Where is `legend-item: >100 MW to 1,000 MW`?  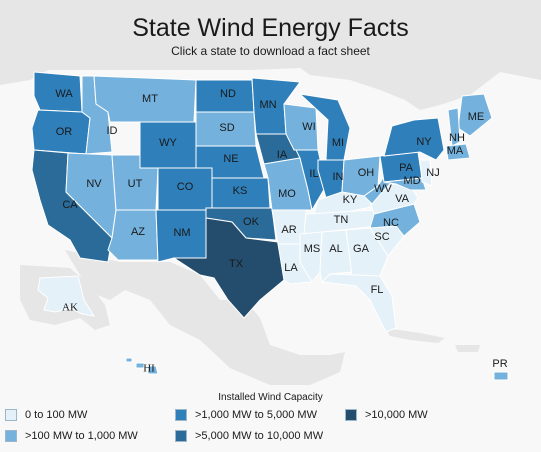 legend-item: >100 MW to 1,000 MW is located at coordinates (71, 436).